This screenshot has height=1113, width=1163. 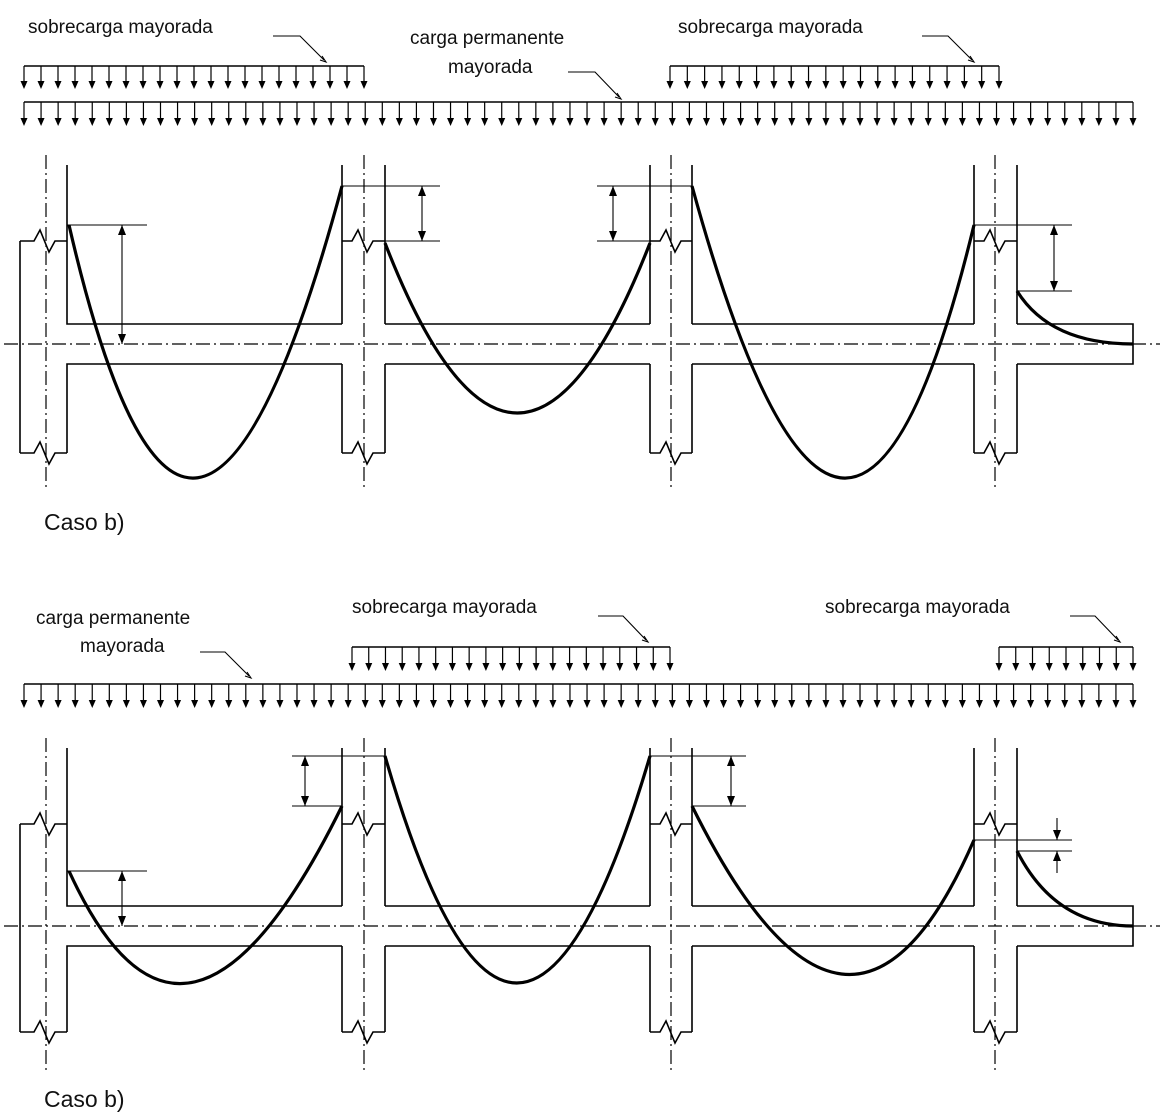 What do you see at coordinates (833, 344) in the screenshot?
I see `beam-edges-span3` at bounding box center [833, 344].